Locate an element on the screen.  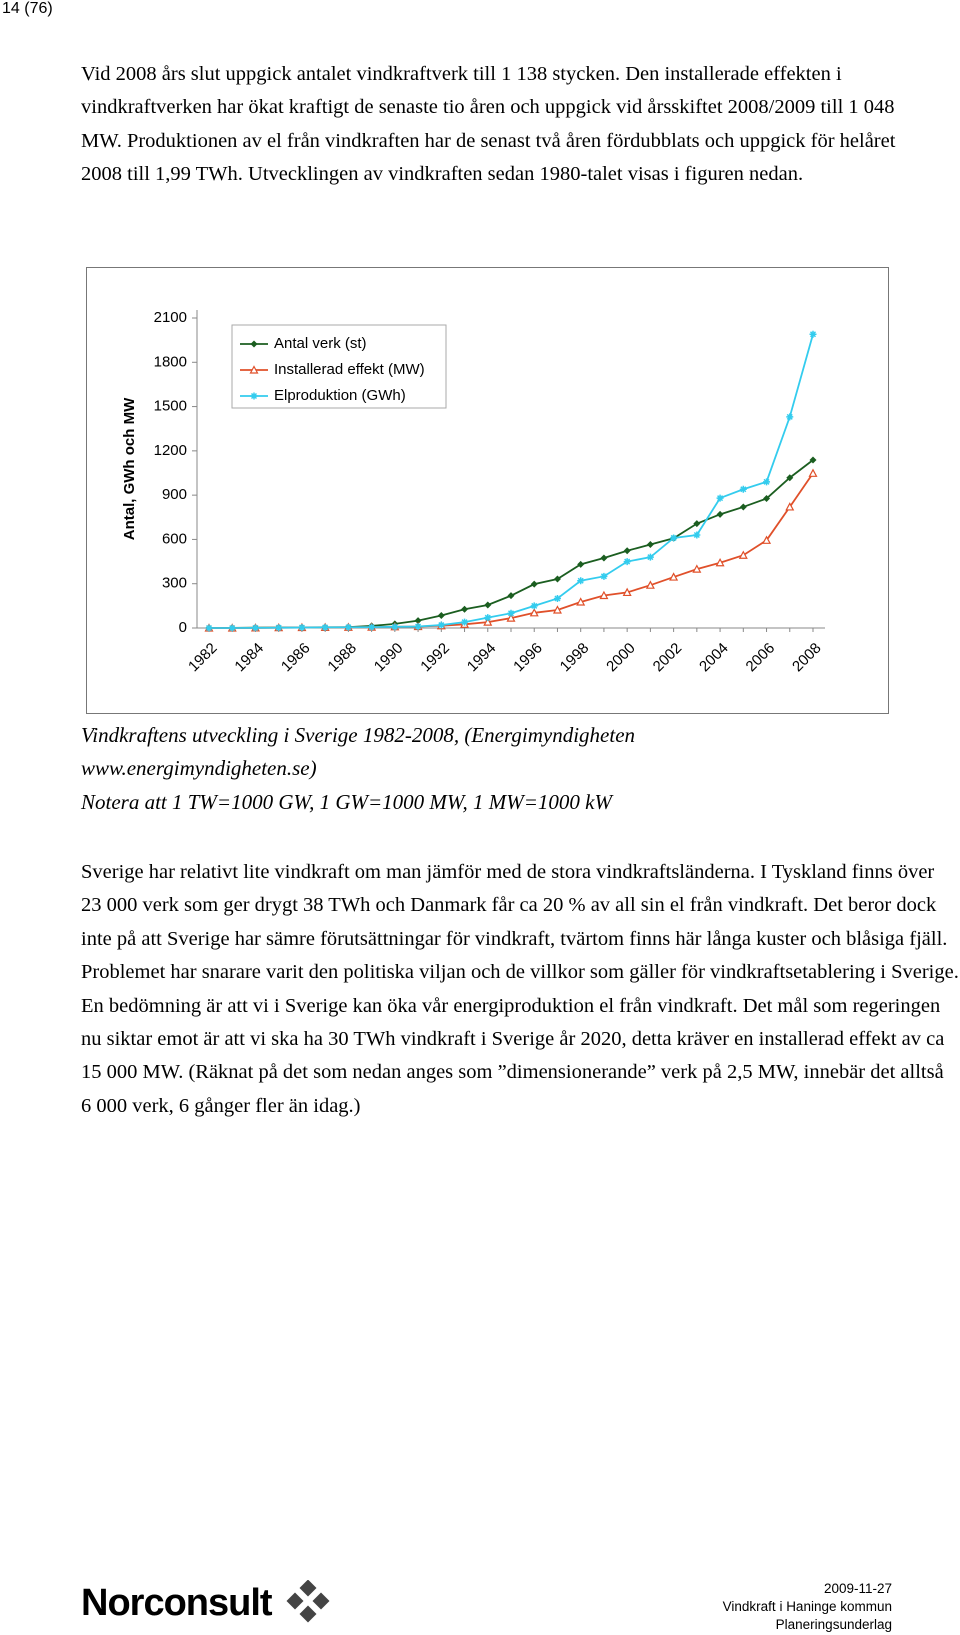
y-tick-label: 1500 is located at coordinates (170, 406).